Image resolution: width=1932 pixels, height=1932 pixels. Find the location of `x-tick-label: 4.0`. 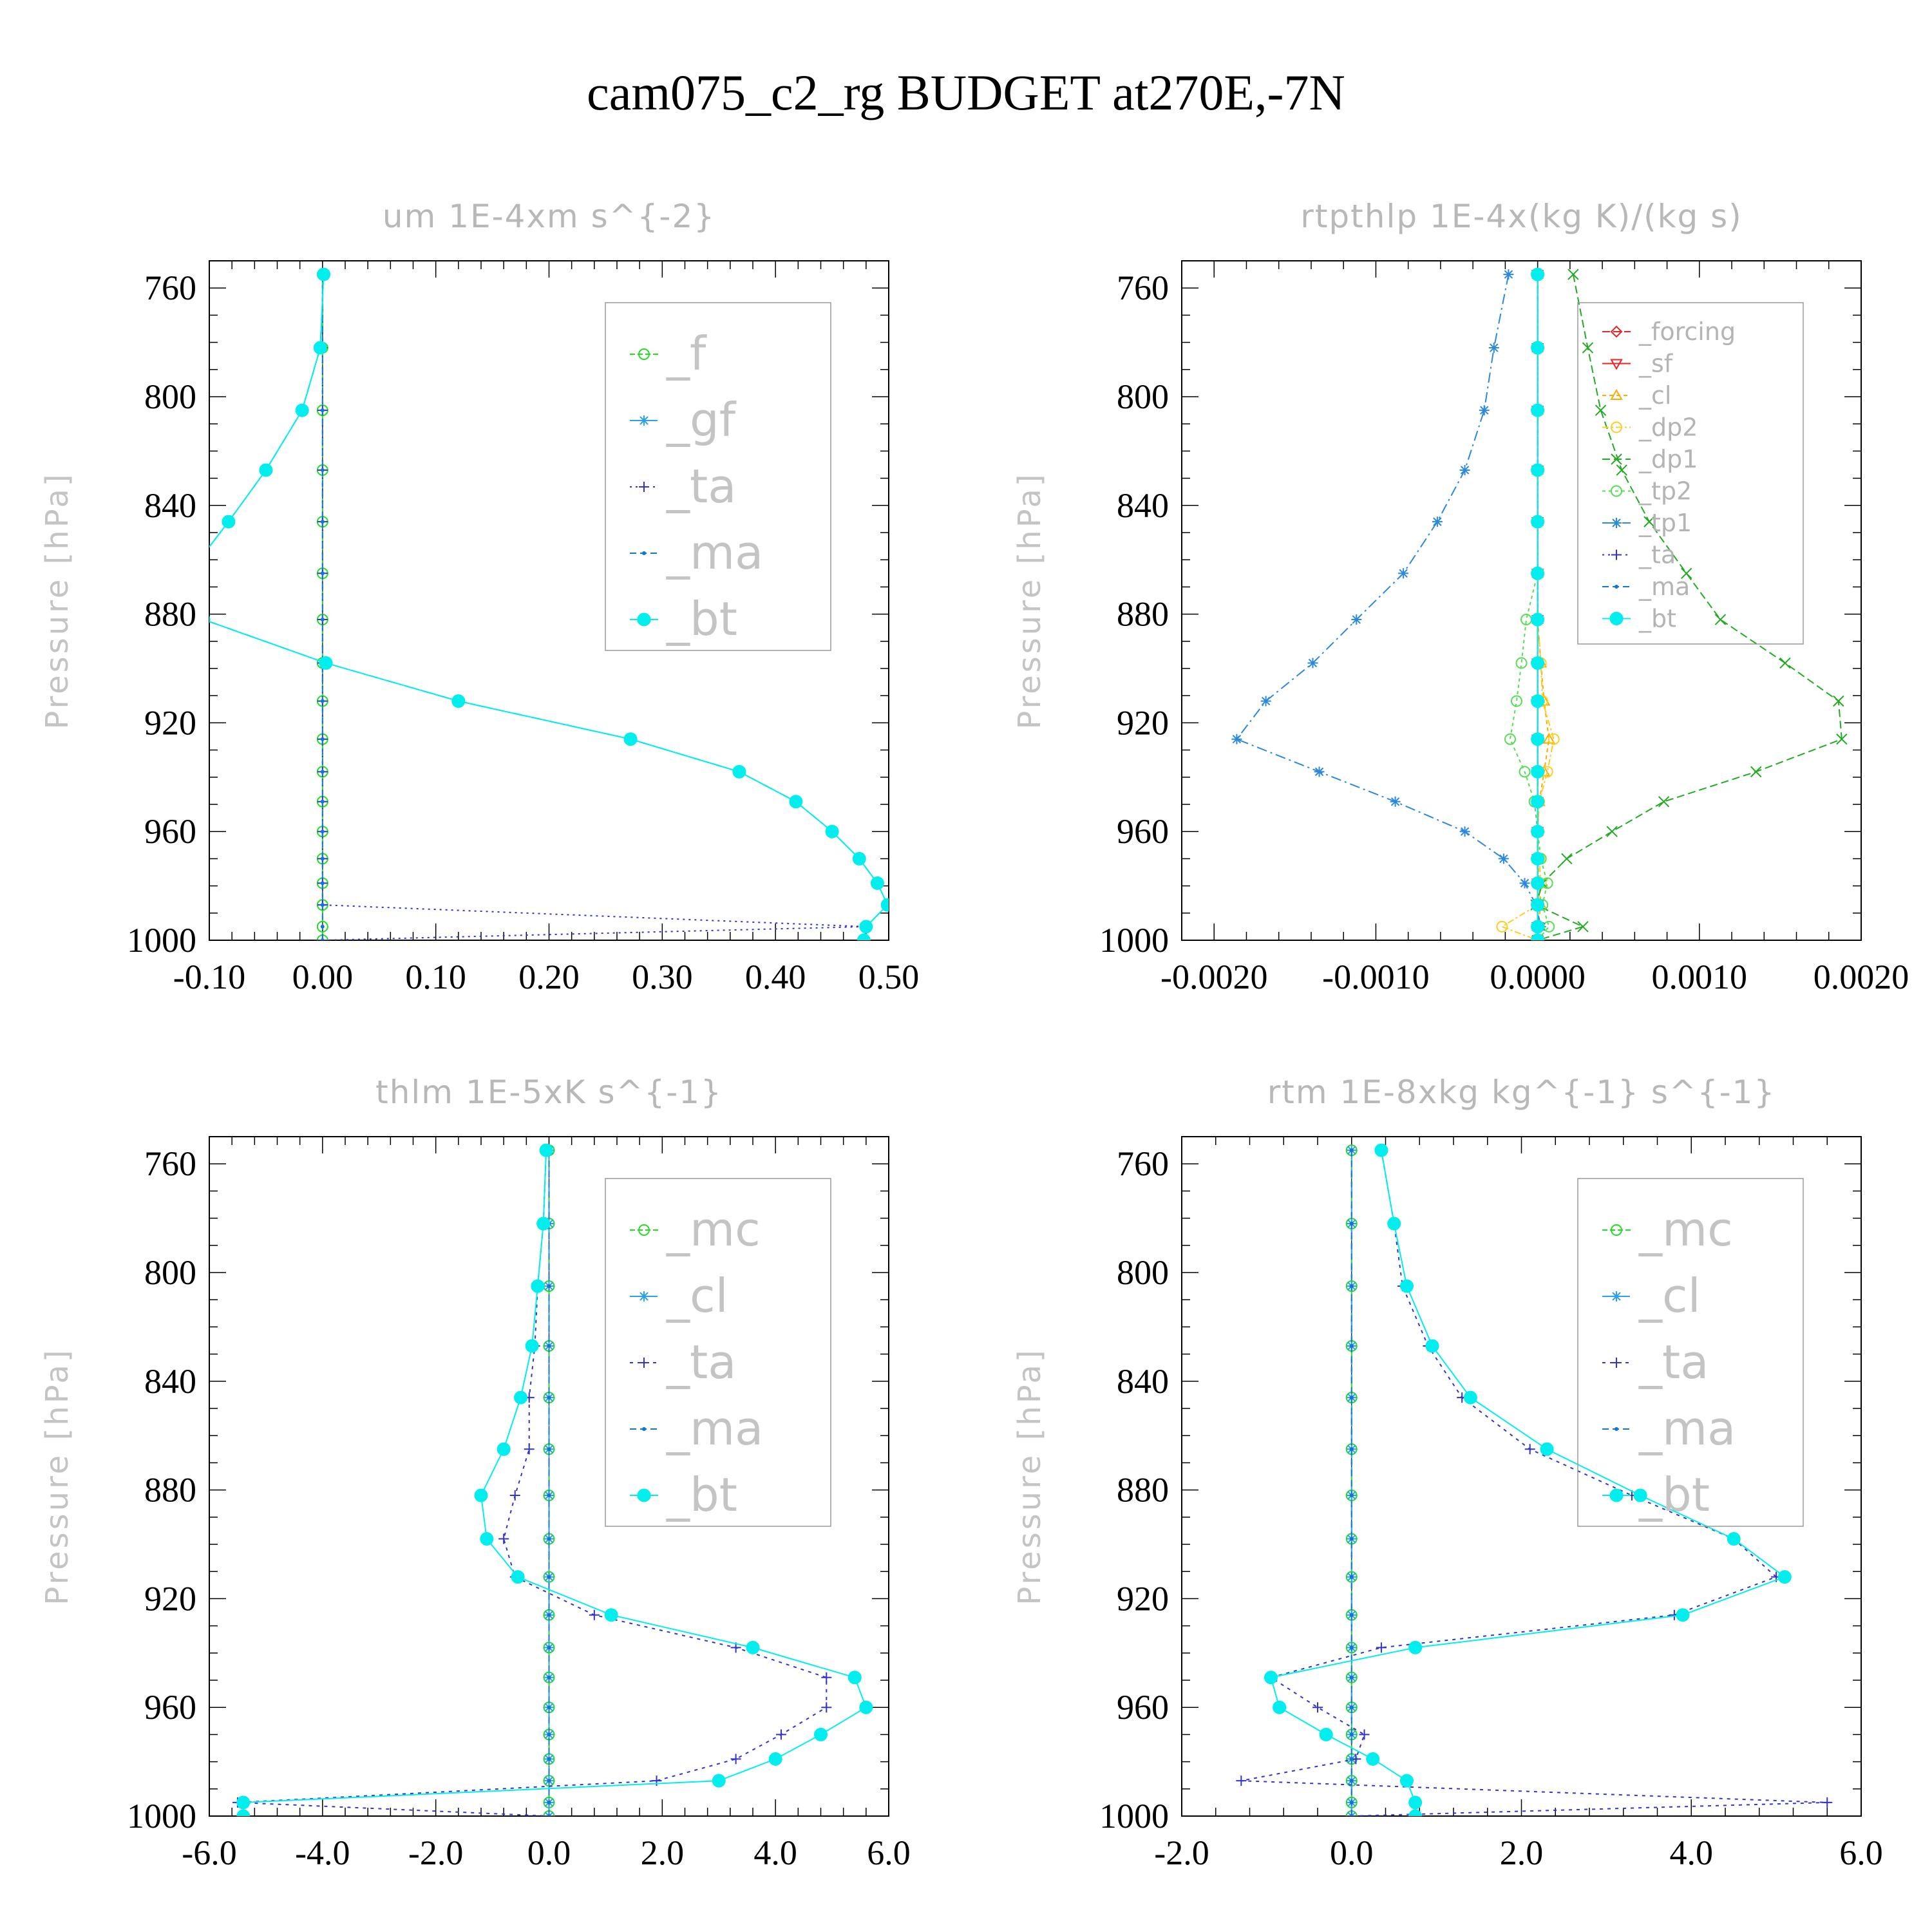

x-tick-label: 4.0 is located at coordinates (775, 1853).